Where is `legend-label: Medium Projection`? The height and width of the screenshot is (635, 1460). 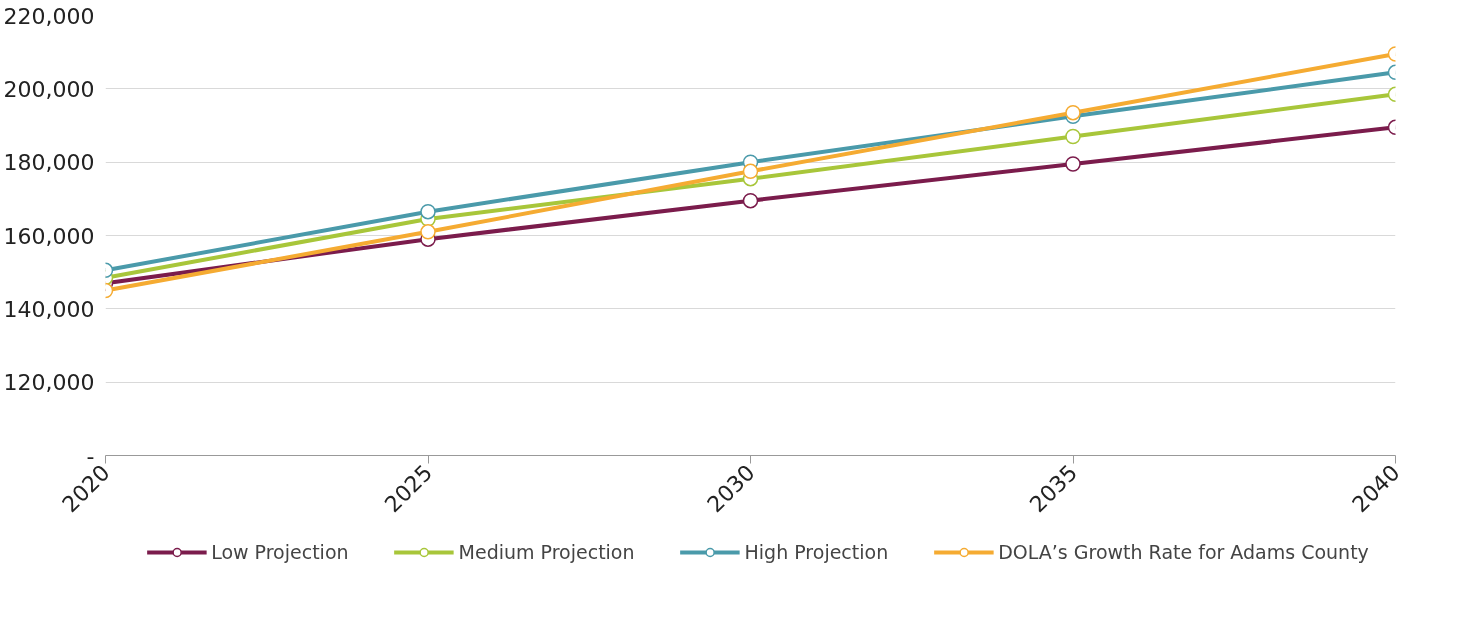
legend-label: Medium Projection is located at coordinates (546, 552).